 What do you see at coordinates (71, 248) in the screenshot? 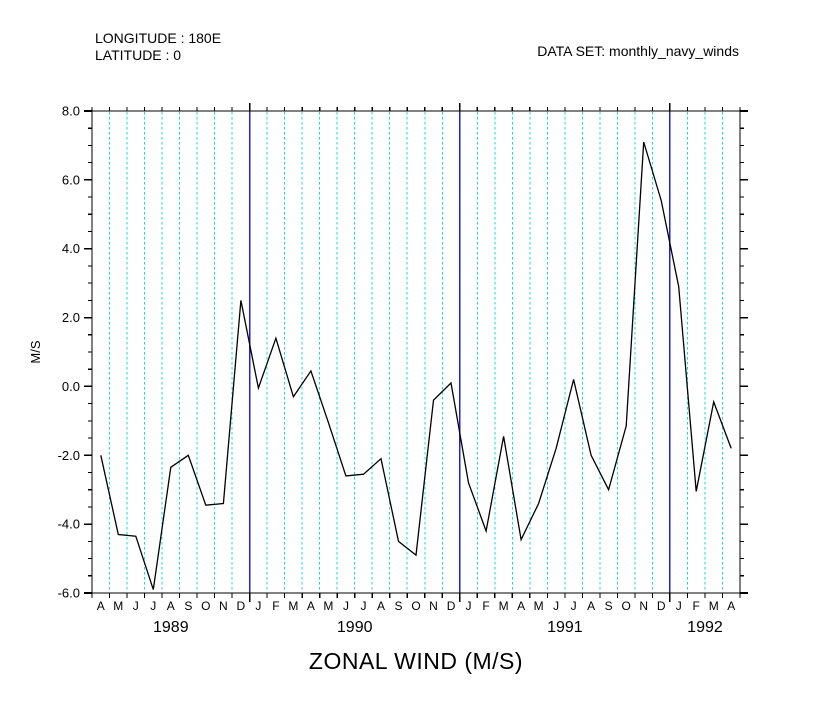
I see `y-tick-label: 4.0` at bounding box center [71, 248].